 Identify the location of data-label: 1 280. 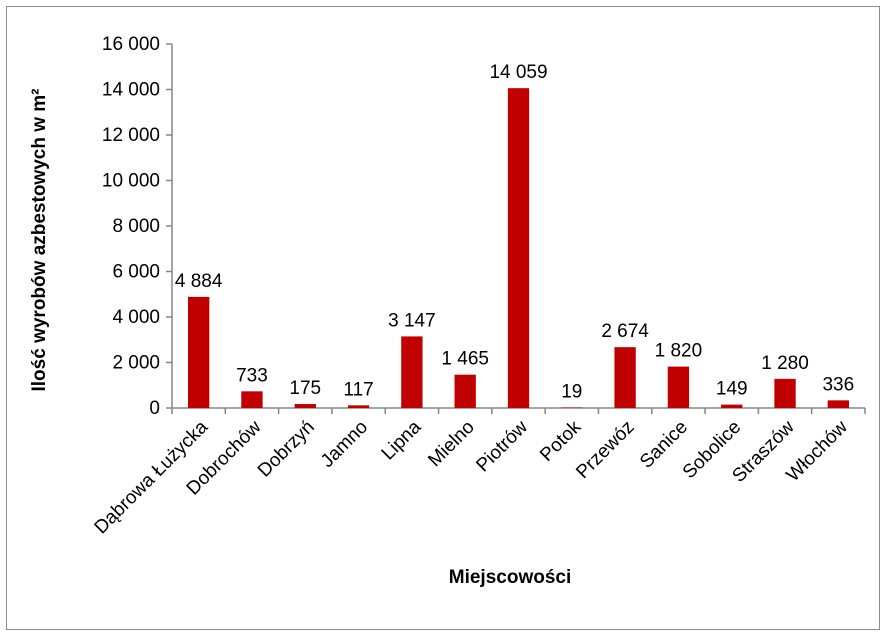
(785, 363).